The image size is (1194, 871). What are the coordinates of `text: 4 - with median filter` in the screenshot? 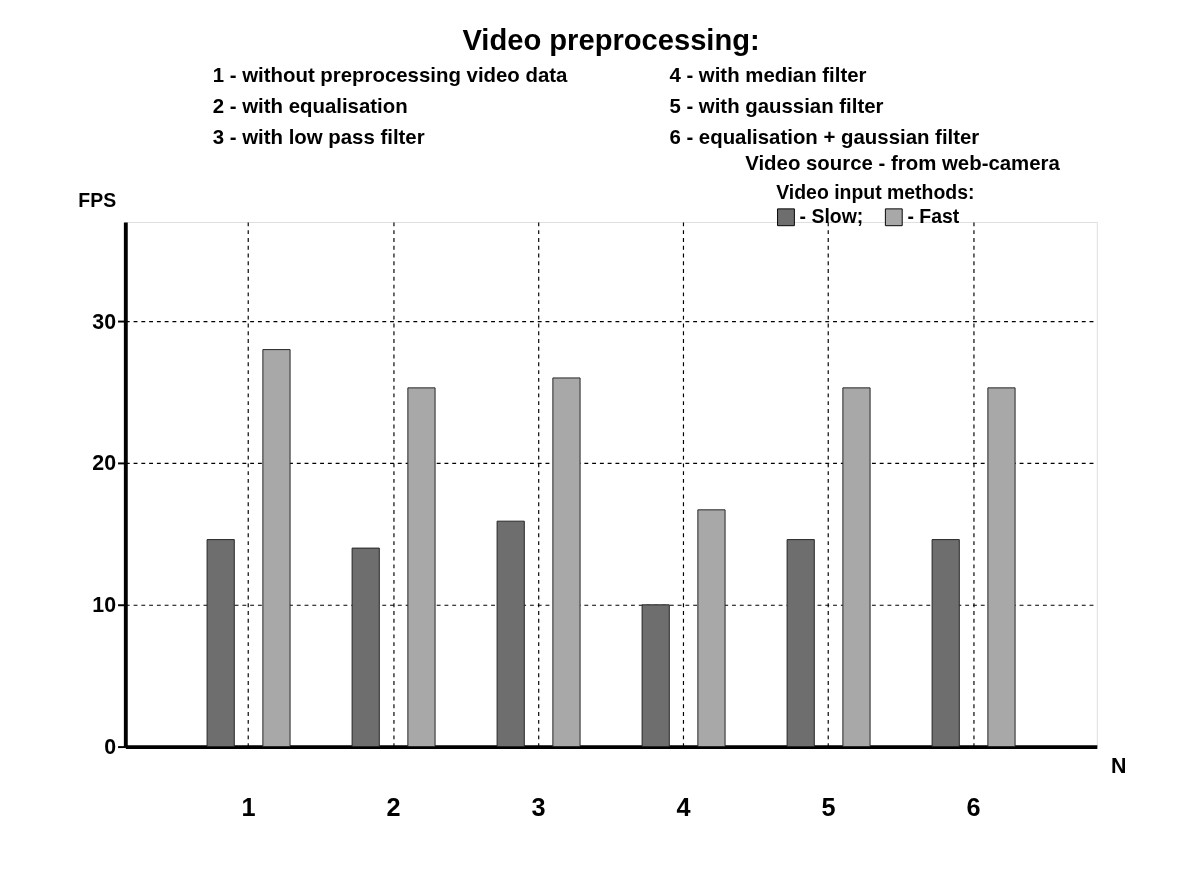 It's located at (768, 75).